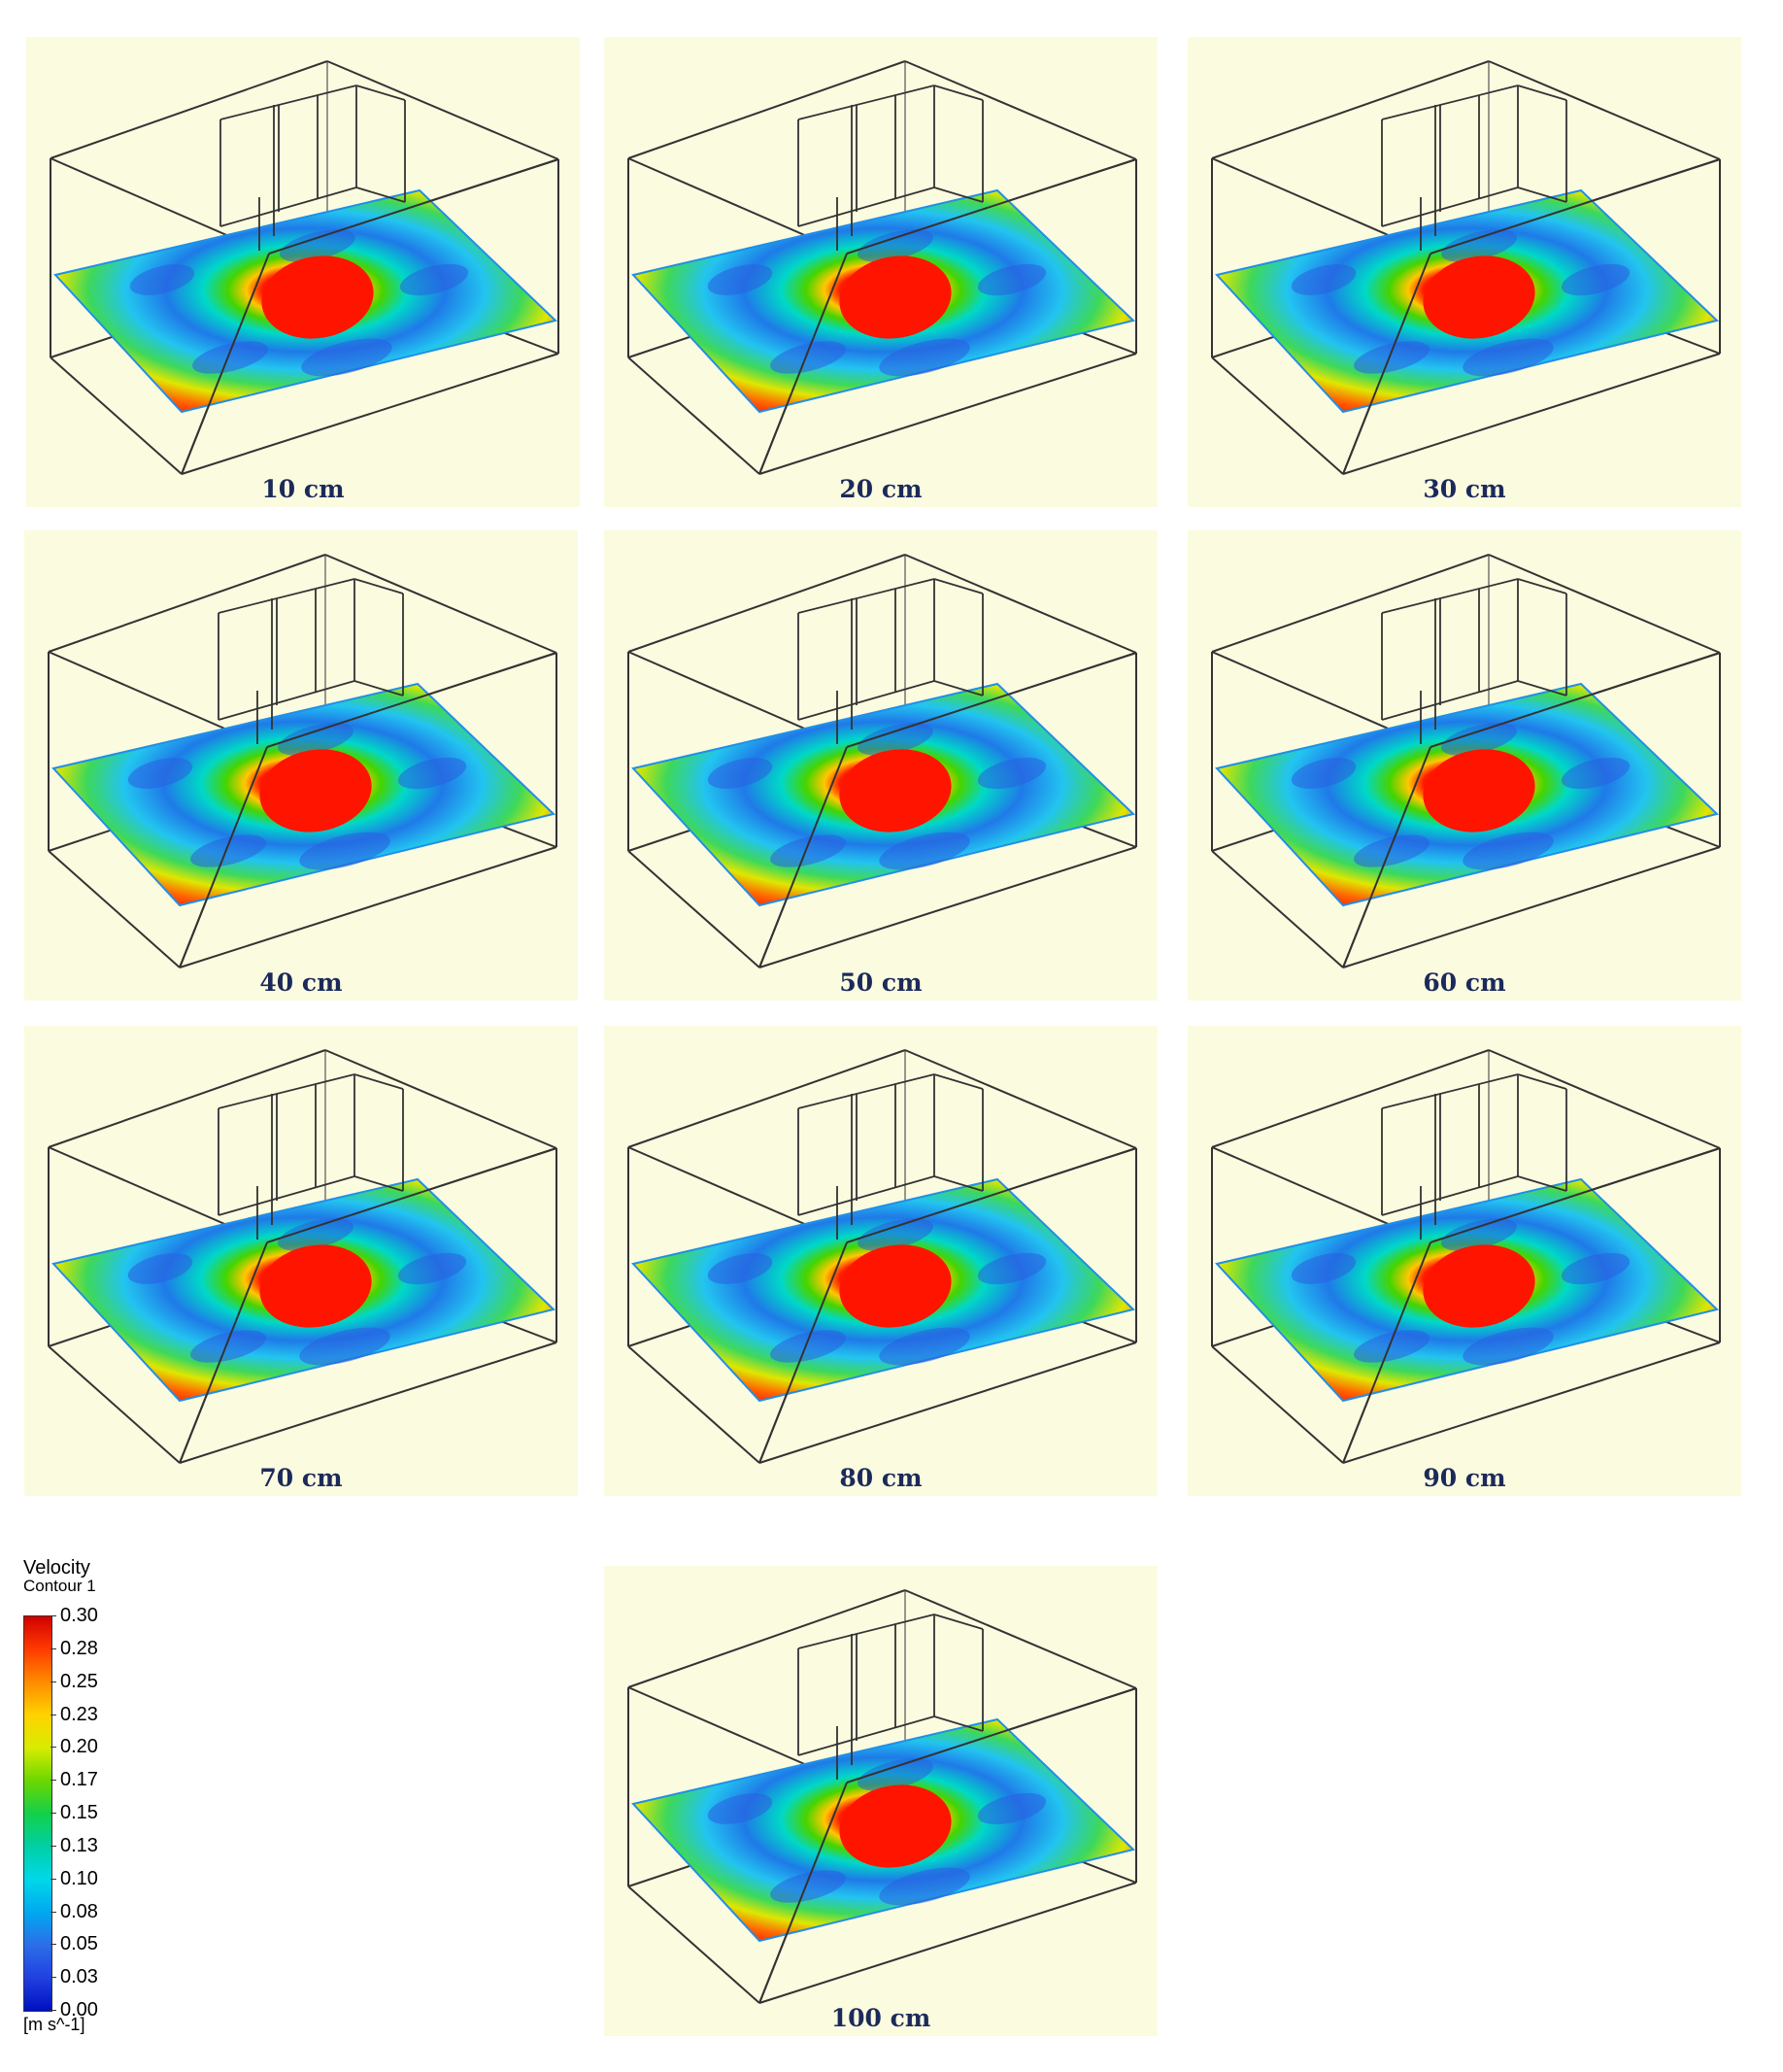 The height and width of the screenshot is (2072, 1783). I want to click on legend-title: Velocity, so click(57, 1568).